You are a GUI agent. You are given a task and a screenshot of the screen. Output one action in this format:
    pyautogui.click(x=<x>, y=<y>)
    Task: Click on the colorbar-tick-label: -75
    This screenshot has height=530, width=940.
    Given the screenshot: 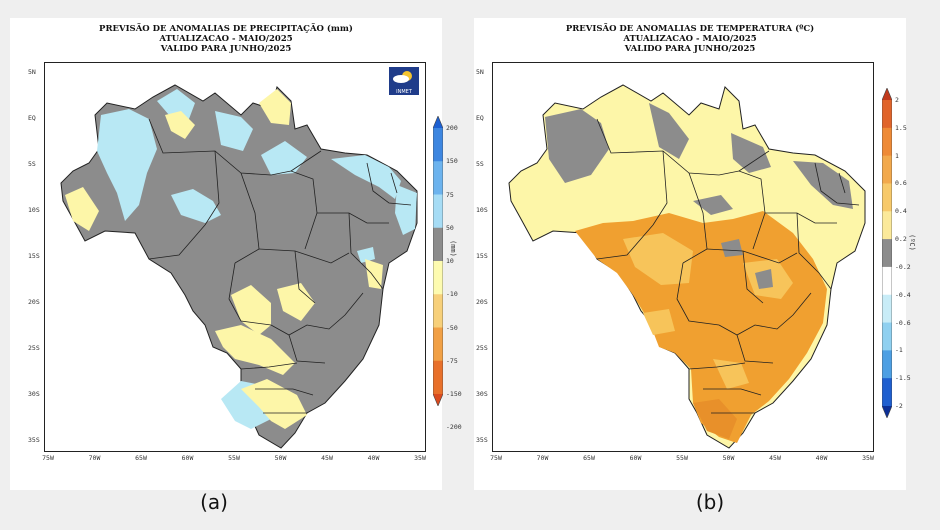 What is the action you would take?
    pyautogui.click(x=452, y=360)
    